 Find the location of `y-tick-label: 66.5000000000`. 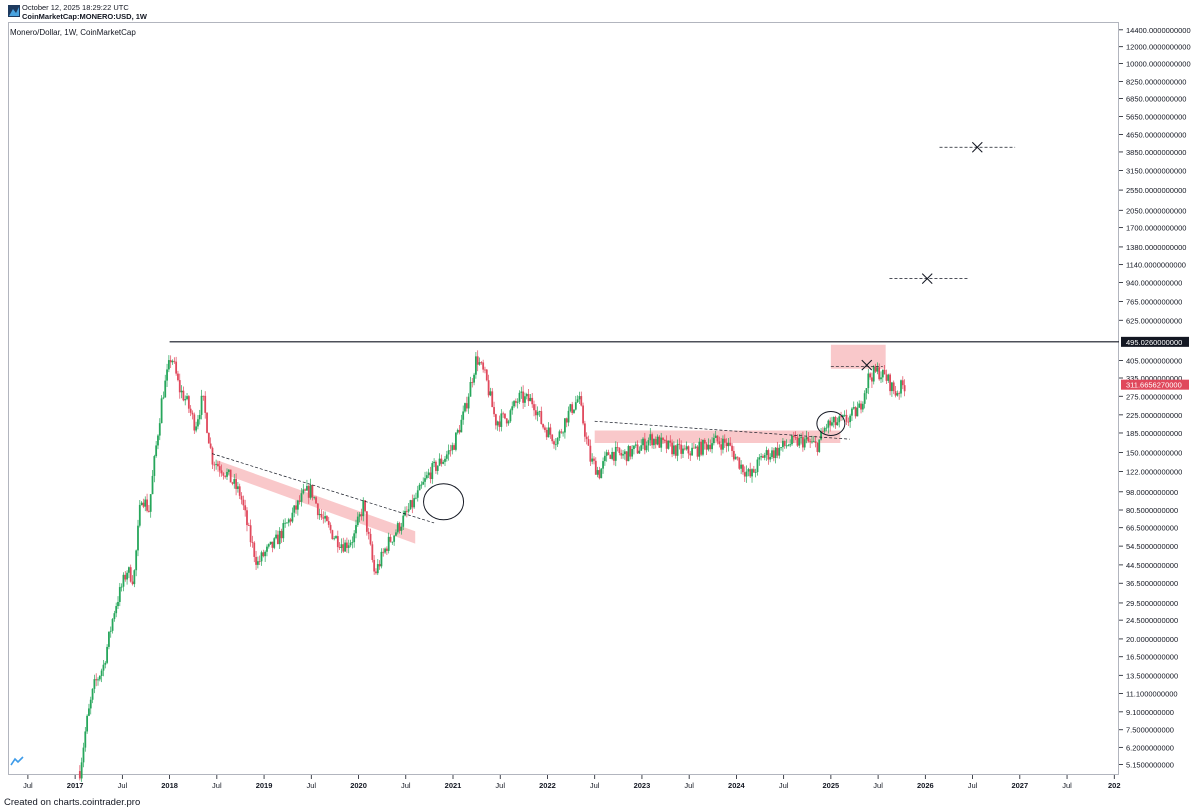

y-tick-label: 66.5000000000 is located at coordinates (1152, 528).